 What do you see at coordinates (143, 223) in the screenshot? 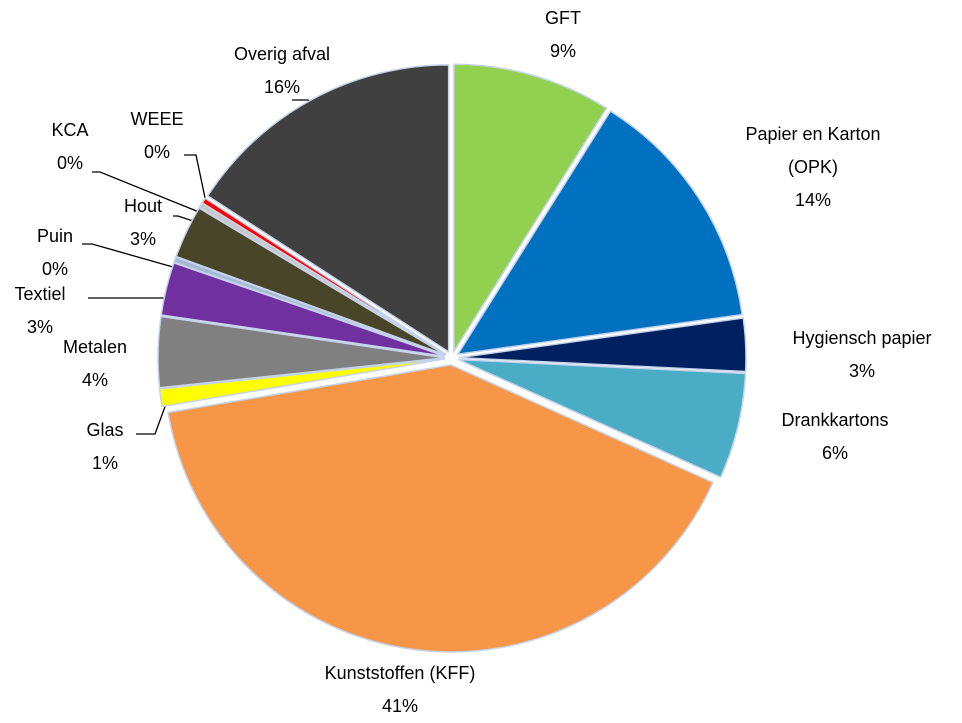
I see `slice-label: Hout 3%` at bounding box center [143, 223].